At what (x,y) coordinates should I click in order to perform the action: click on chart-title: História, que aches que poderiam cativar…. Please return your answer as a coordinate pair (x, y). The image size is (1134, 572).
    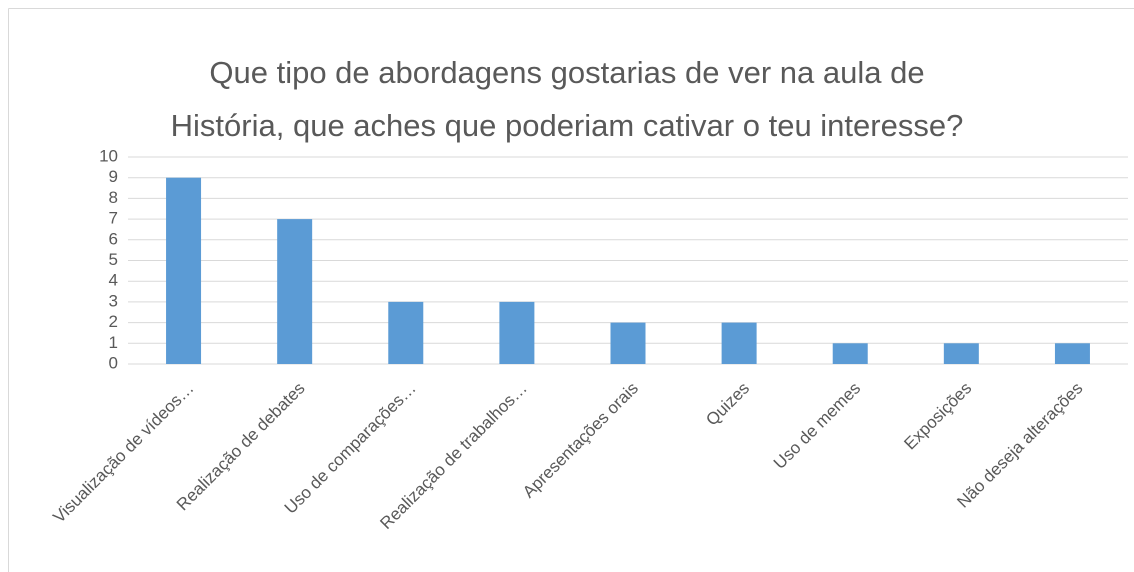
    Looking at the image, I should click on (567, 125).